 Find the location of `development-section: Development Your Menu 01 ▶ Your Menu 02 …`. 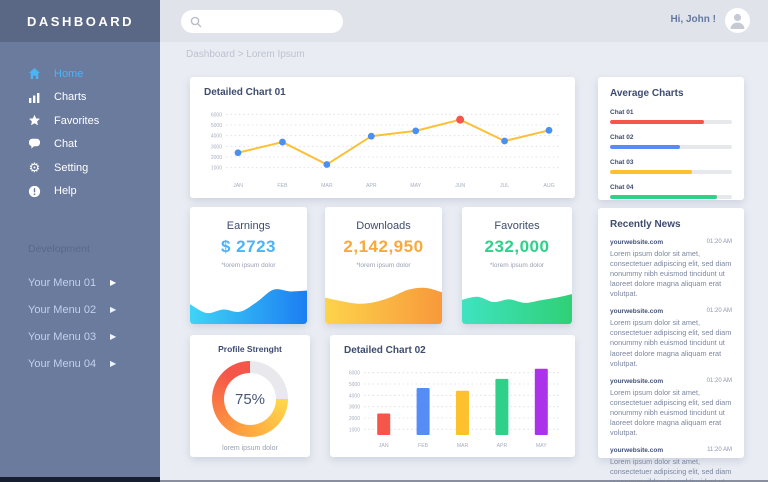

development-section: Development Your Menu 01 ▶ Your Menu 02 … is located at coordinates (80, 310).